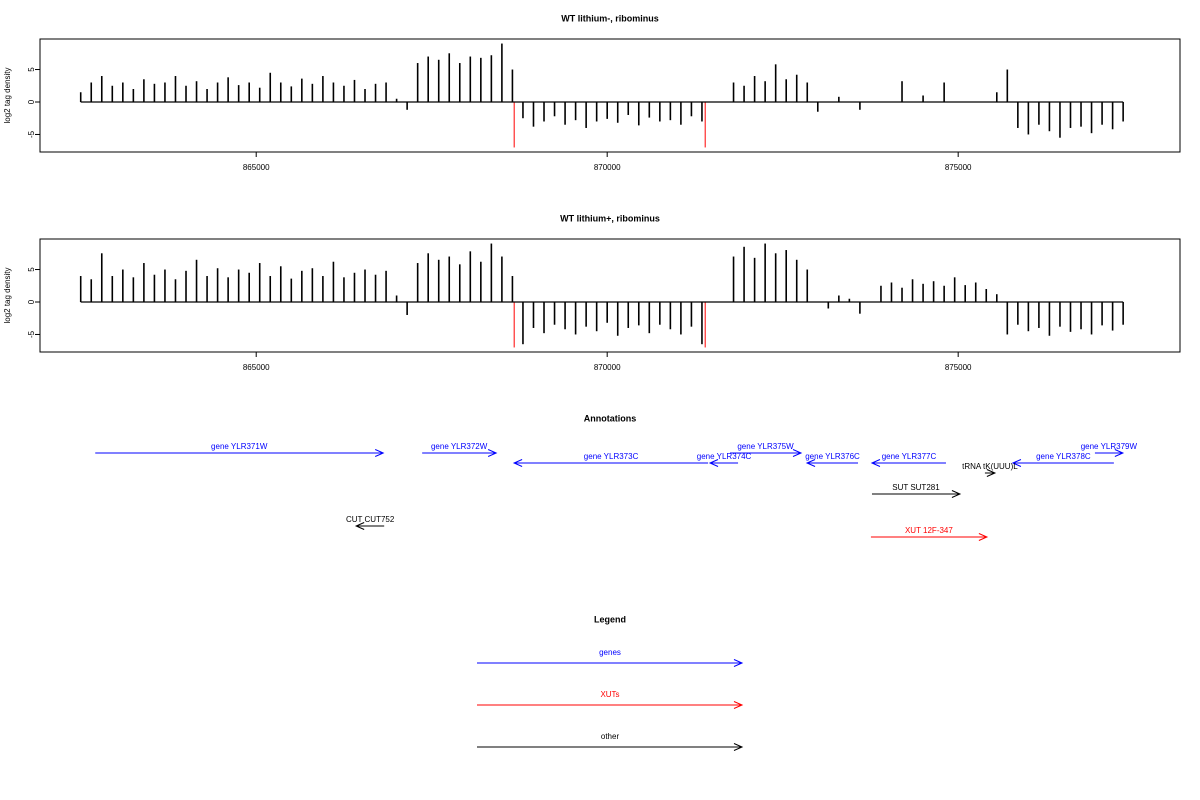  Describe the element at coordinates (909, 456) in the screenshot. I see `feature-label: gene YLR377C` at that location.